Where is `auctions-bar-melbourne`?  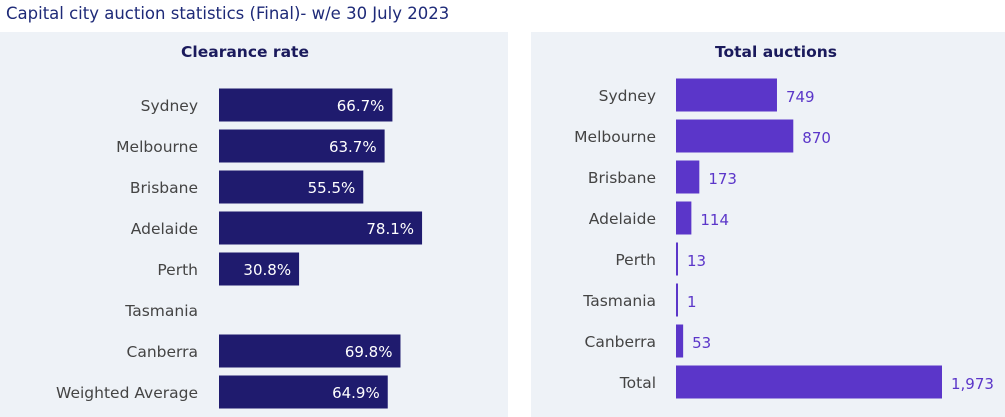 auctions-bar-melbourne is located at coordinates (735, 136).